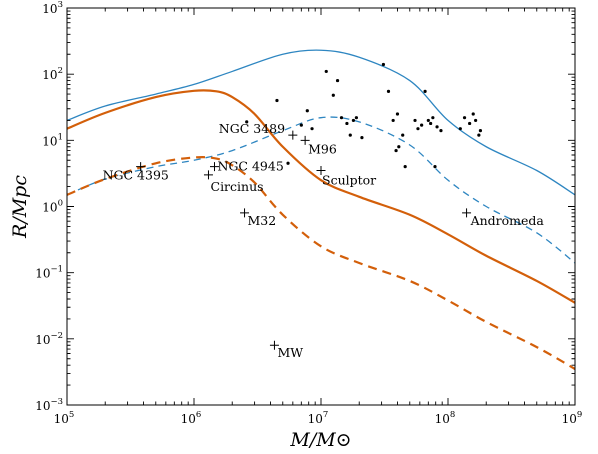 This screenshot has height=454, width=598. I want to click on y-tick-label: 10⁻², so click(49, 339).